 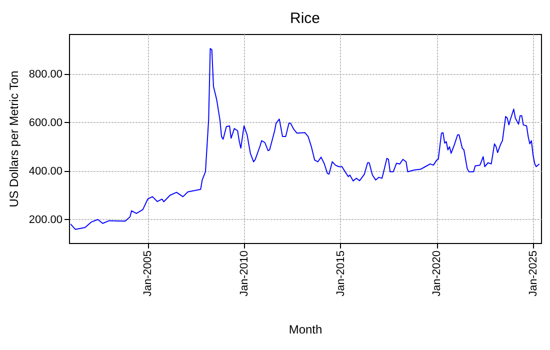 What do you see at coordinates (45, 220) in the screenshot?
I see `y-tick-label: 200.00` at bounding box center [45, 220].